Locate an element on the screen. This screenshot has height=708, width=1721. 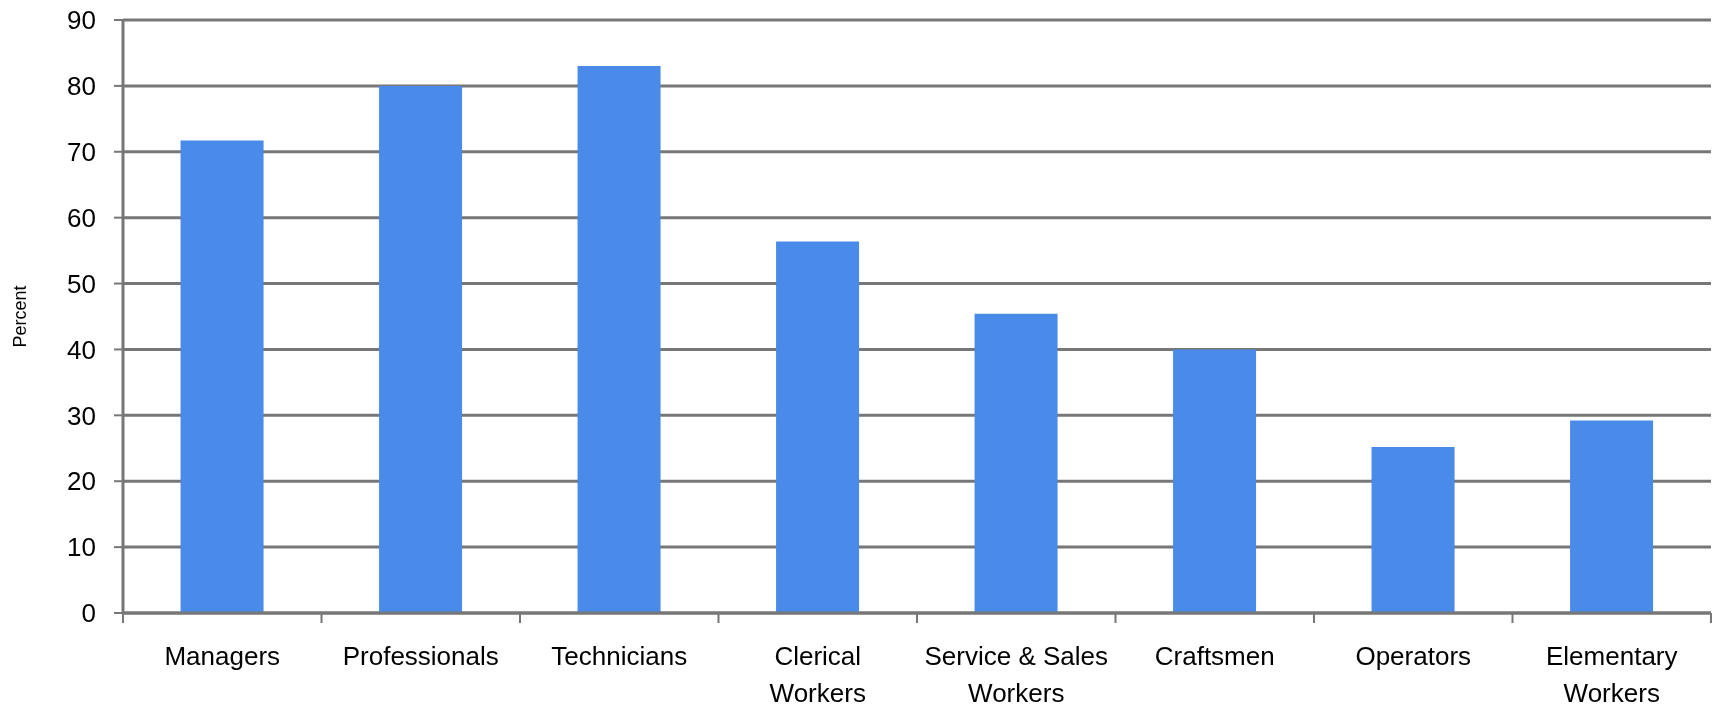
x-tick-label: Professionals is located at coordinates (420, 656).